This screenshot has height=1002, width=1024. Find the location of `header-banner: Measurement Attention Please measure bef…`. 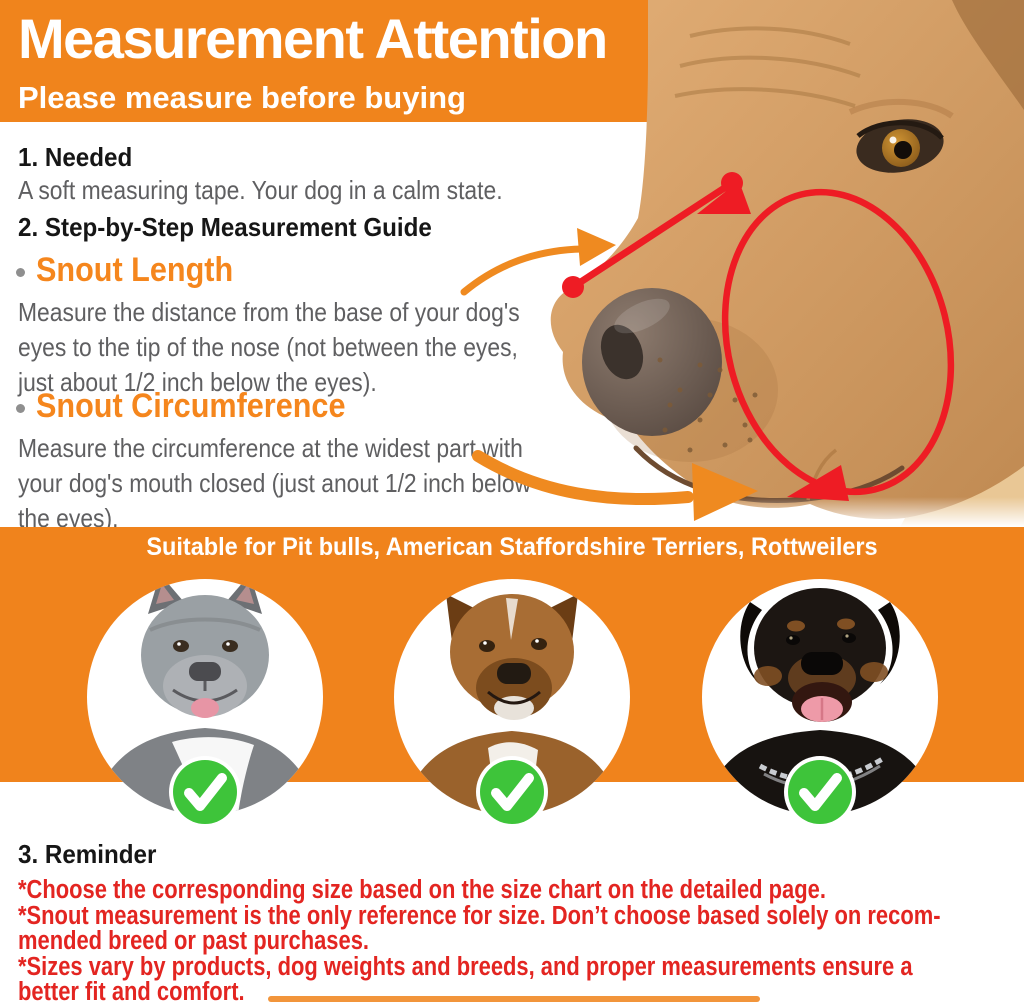

header-banner: Measurement Attention Please measure bef… is located at coordinates (371, 61).